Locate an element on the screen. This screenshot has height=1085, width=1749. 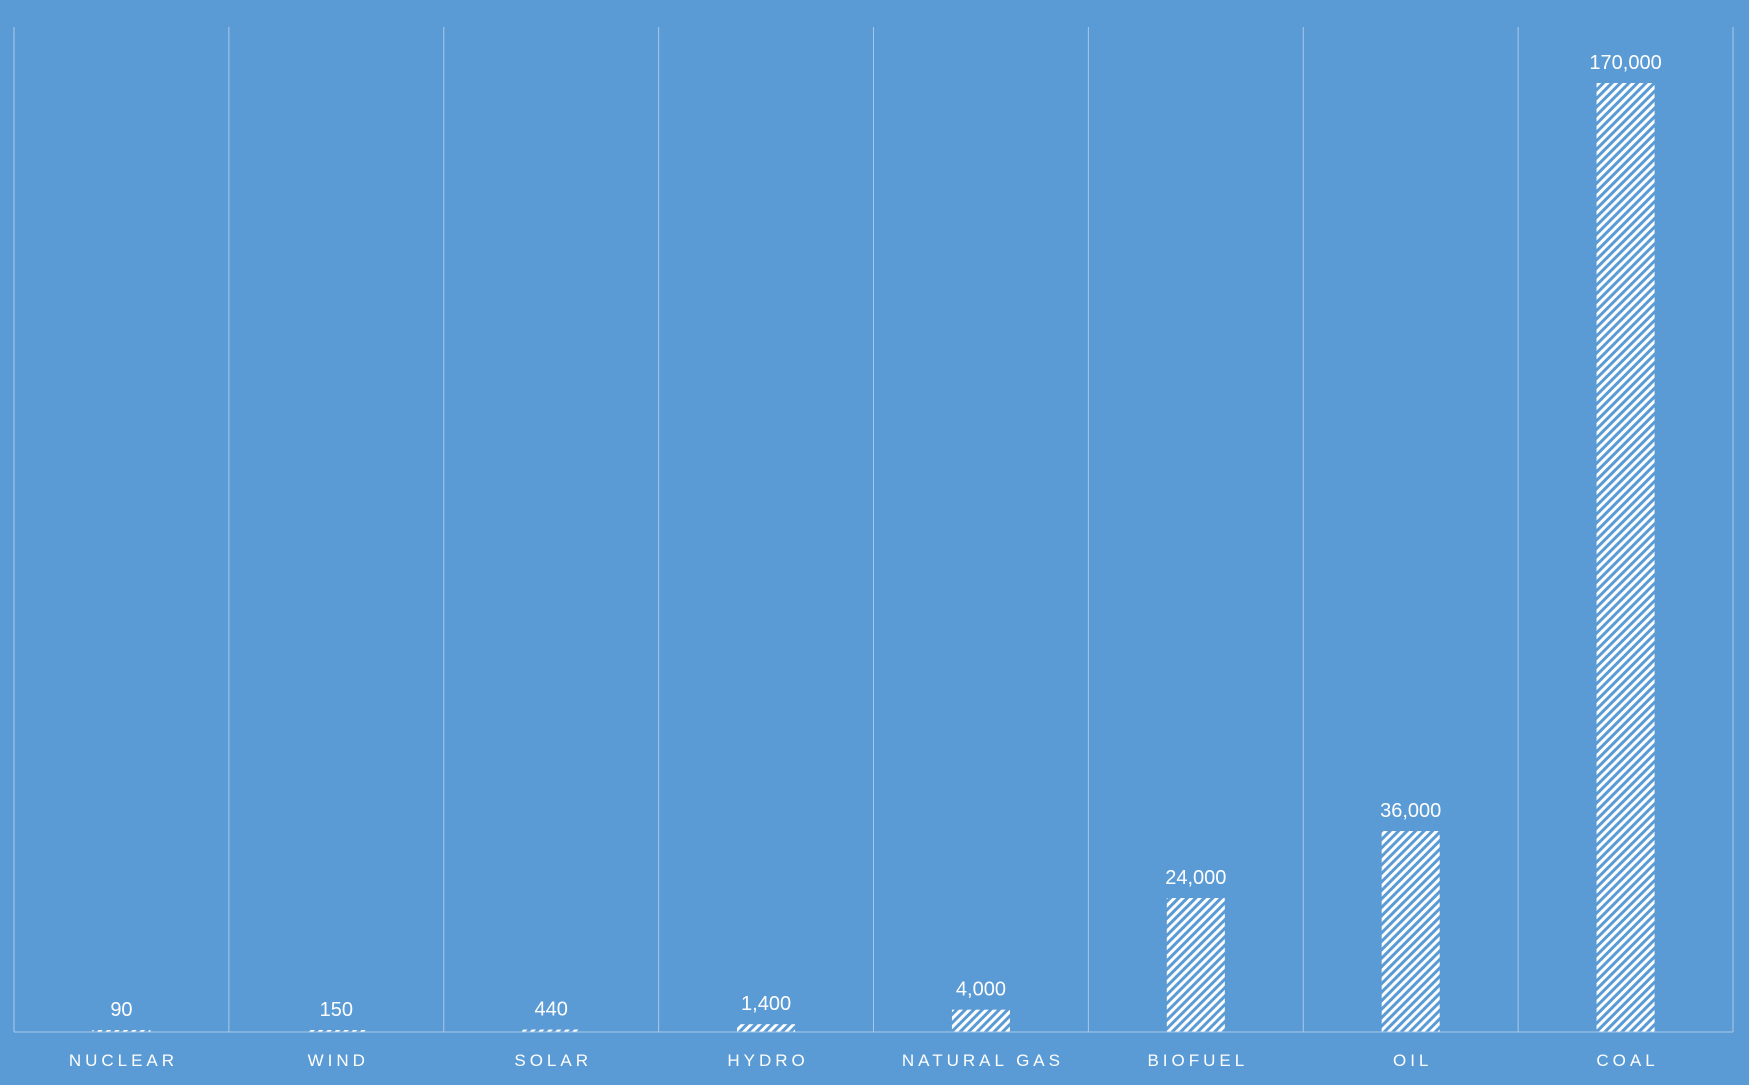
bar-nuclear is located at coordinates (121, 1031).